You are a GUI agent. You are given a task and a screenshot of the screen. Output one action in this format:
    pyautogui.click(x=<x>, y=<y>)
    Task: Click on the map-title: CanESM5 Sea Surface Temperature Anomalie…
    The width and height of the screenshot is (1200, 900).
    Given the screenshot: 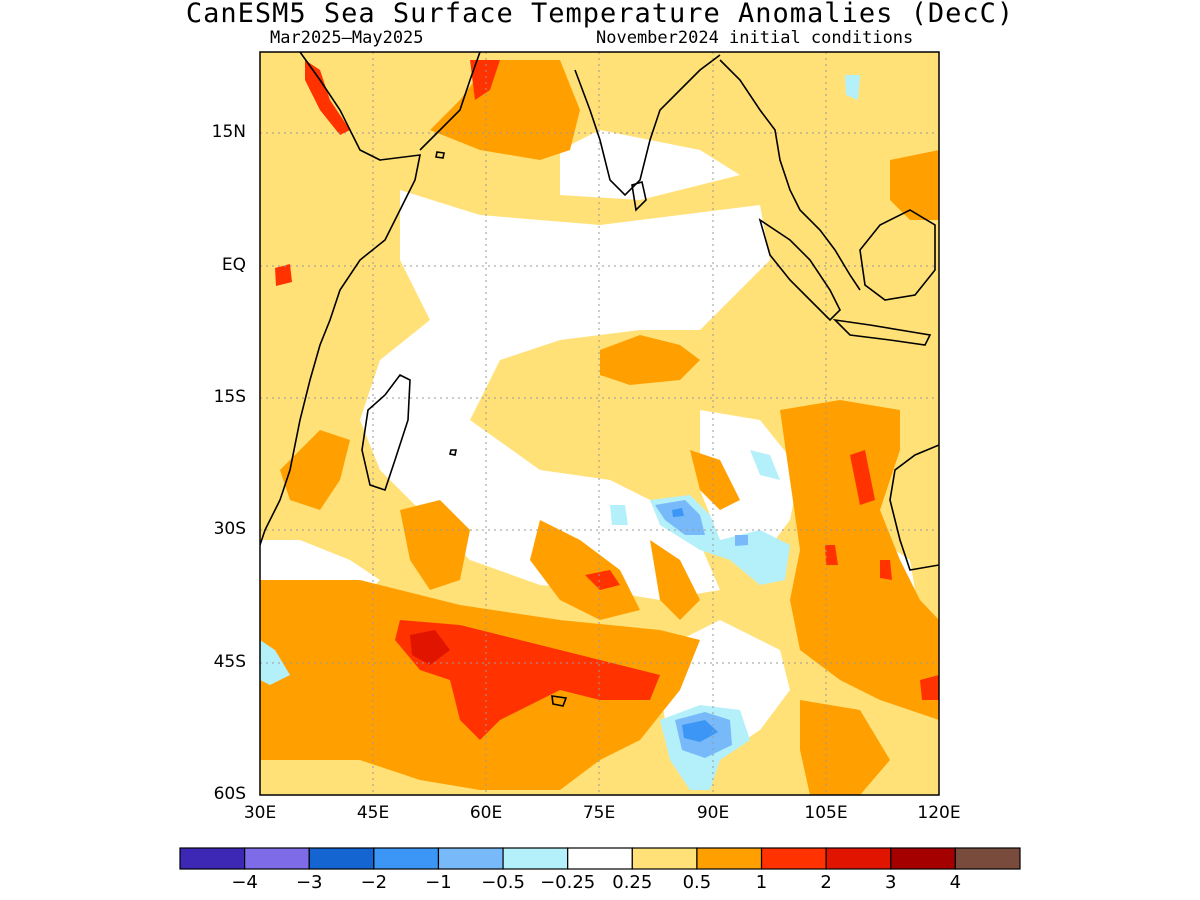 What is the action you would take?
    pyautogui.click(x=600, y=14)
    